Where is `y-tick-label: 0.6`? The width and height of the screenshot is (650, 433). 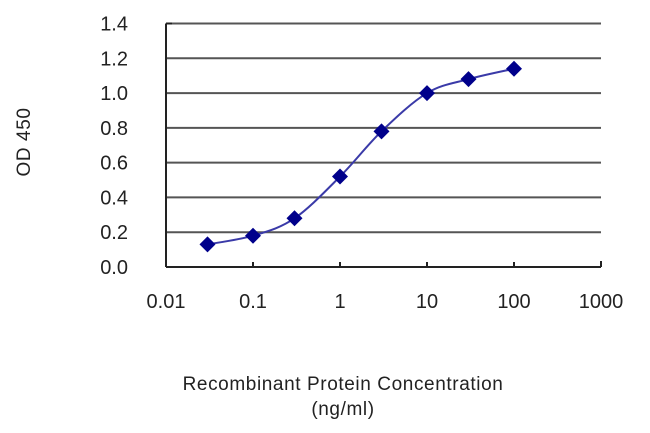
y-tick-label: 0.6 is located at coordinates (114, 164).